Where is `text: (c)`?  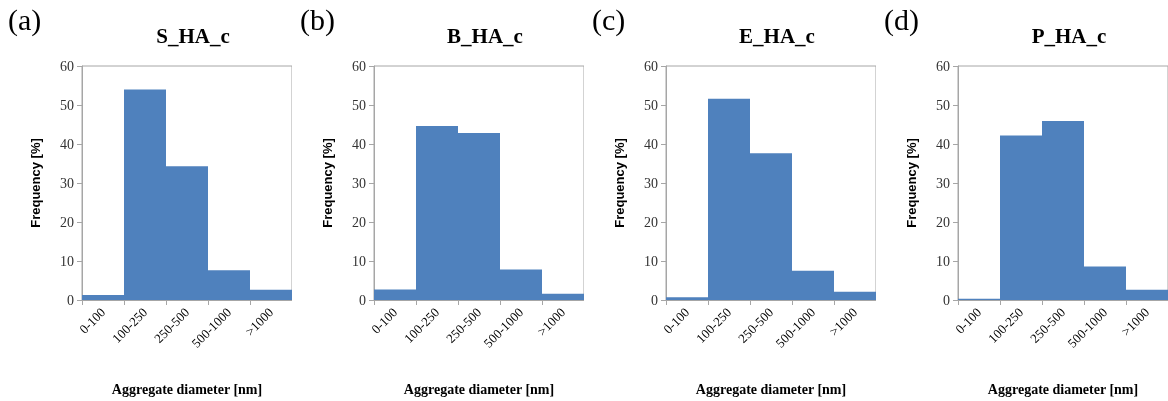
text: (c) is located at coordinates (609, 19).